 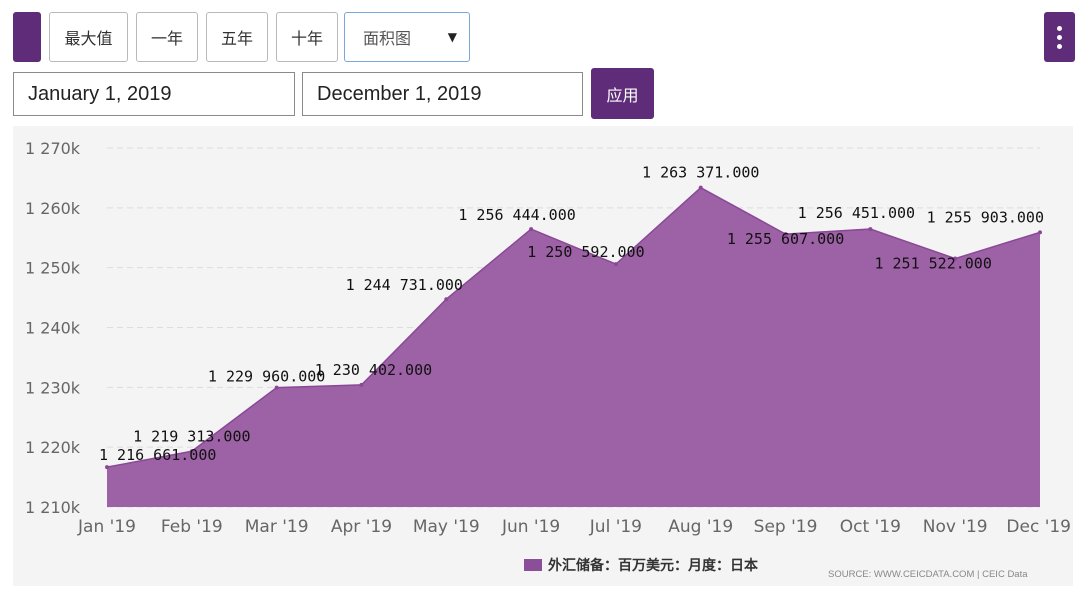 What do you see at coordinates (653, 566) in the screenshot?
I see `legend-label: 外汇储备：百万美元：月度：日本` at bounding box center [653, 566].